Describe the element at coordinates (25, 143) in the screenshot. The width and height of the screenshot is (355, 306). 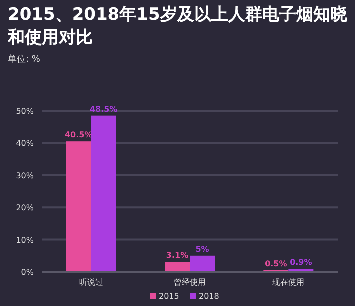
I see `y-tick-label: 40%` at that location.